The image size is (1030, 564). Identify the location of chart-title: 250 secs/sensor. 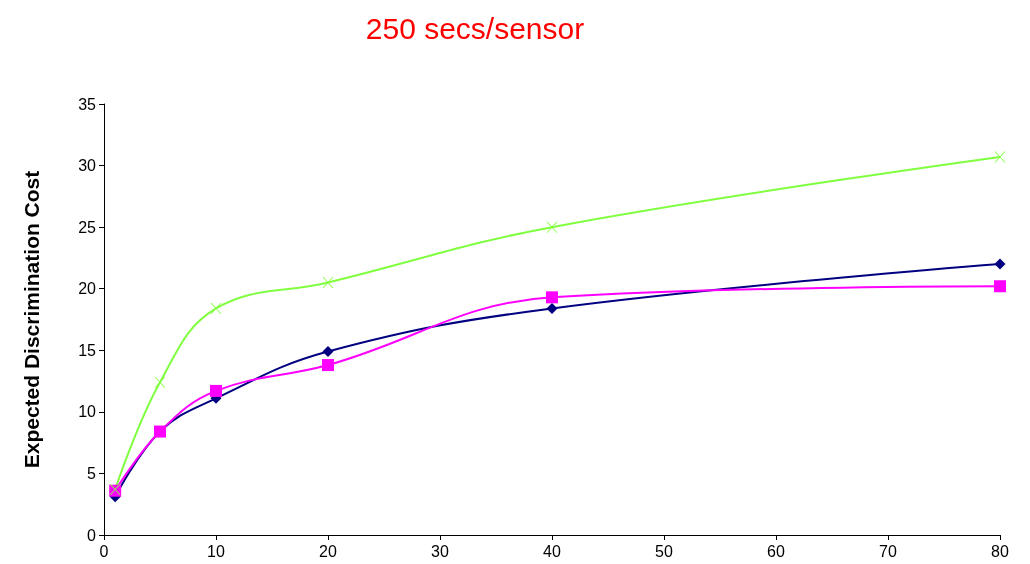
(475, 28).